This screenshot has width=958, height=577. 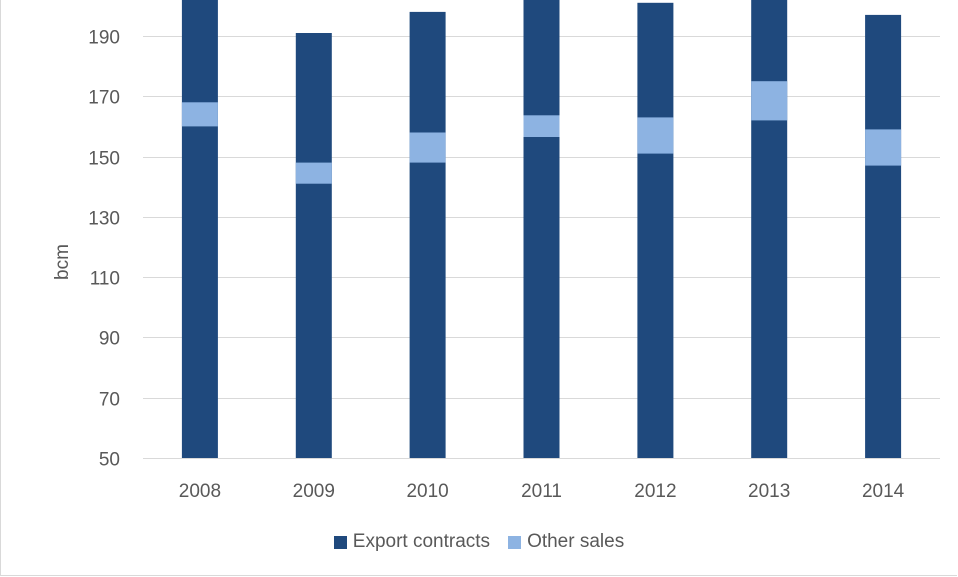 What do you see at coordinates (109, 460) in the screenshot?
I see `y-tick-label: 50` at bounding box center [109, 460].